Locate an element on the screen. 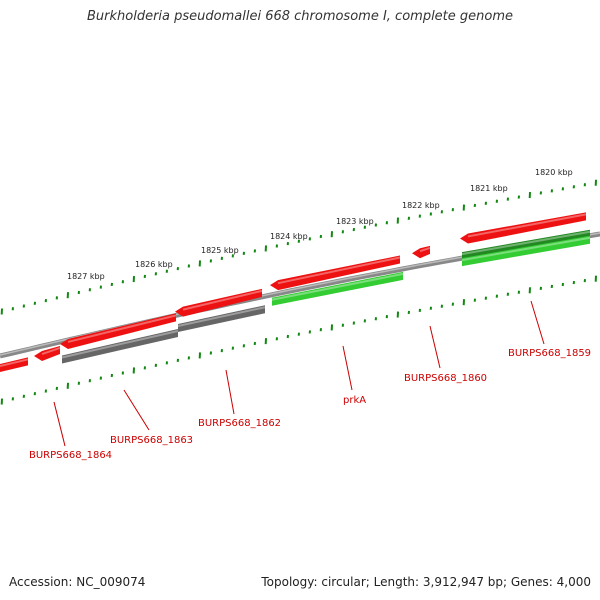 This screenshot has height=600, width=600. gene-label: BURPS668_1860 is located at coordinates (445, 378).